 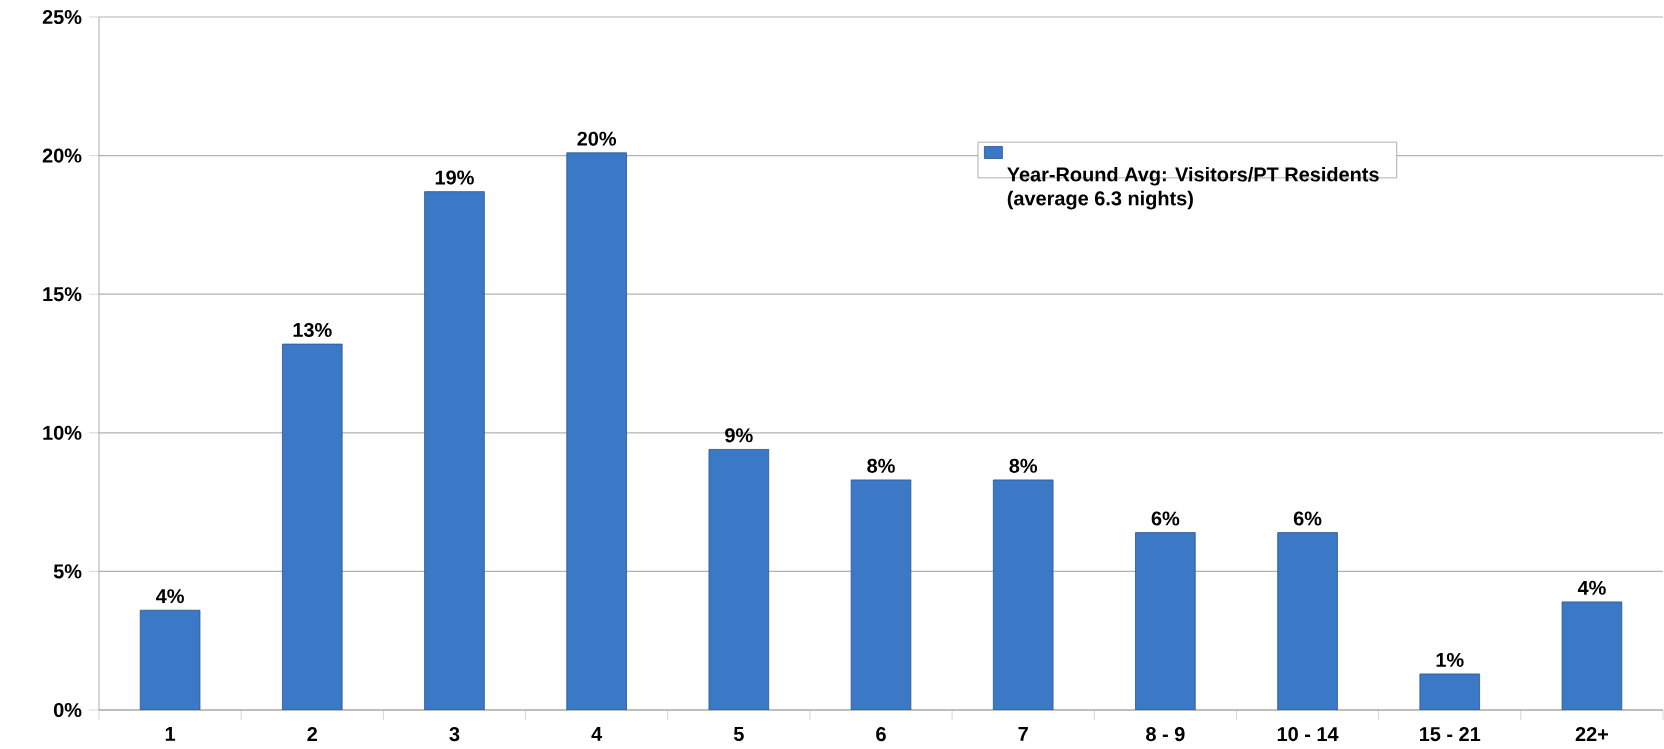 I want to click on x-tick-label: 22+, so click(x=1592, y=734).